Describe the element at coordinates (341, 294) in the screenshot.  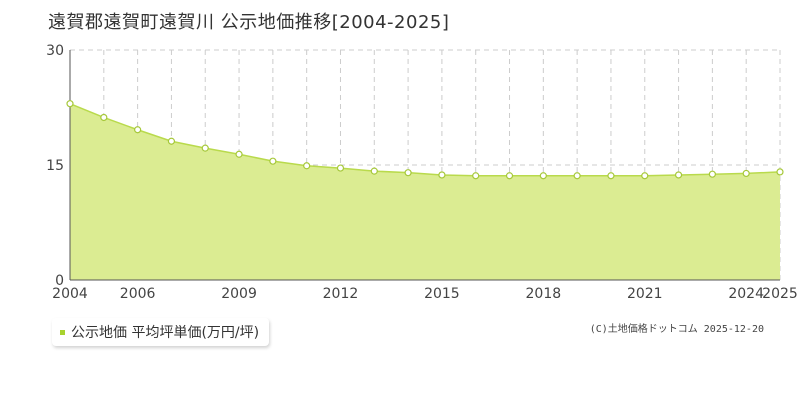
I see `x-tick-label: 2012` at that location.